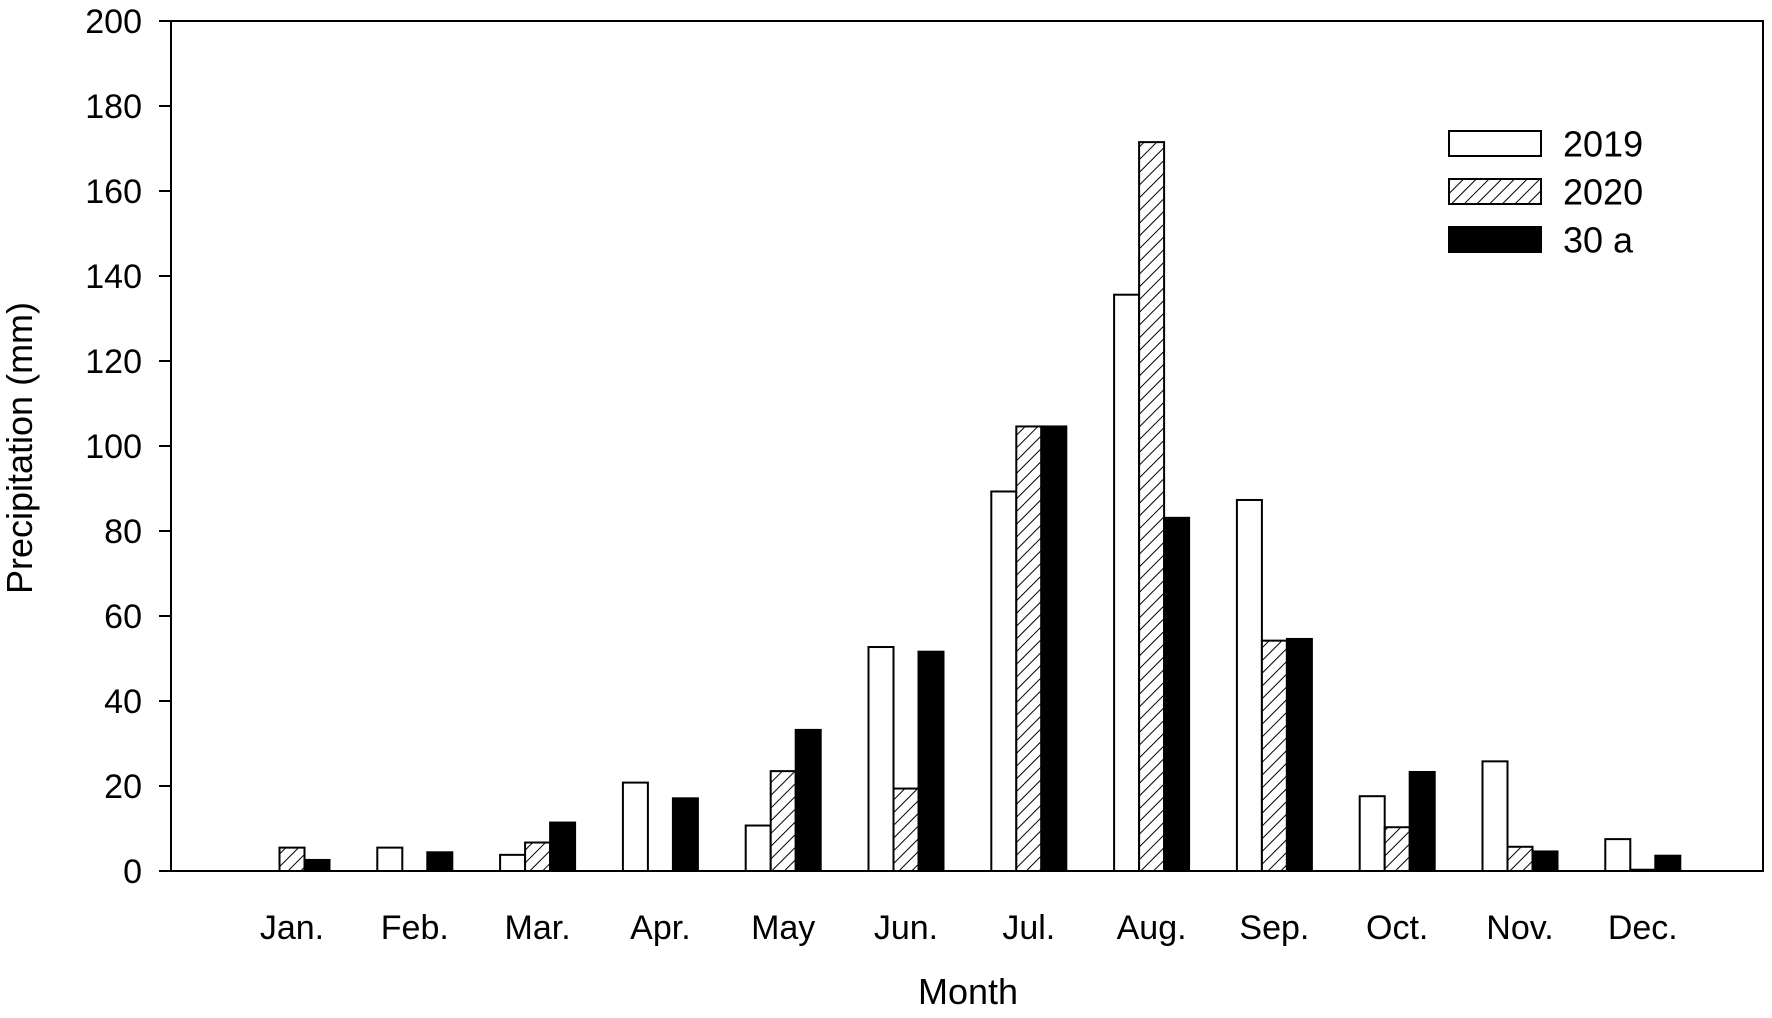  What do you see at coordinates (1643, 928) in the screenshot?
I see `x-tick-label: Dec.` at bounding box center [1643, 928].